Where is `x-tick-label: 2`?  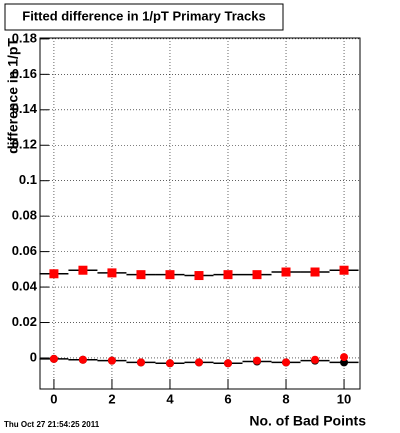
x-tick-label: 2 is located at coordinates (111, 398).